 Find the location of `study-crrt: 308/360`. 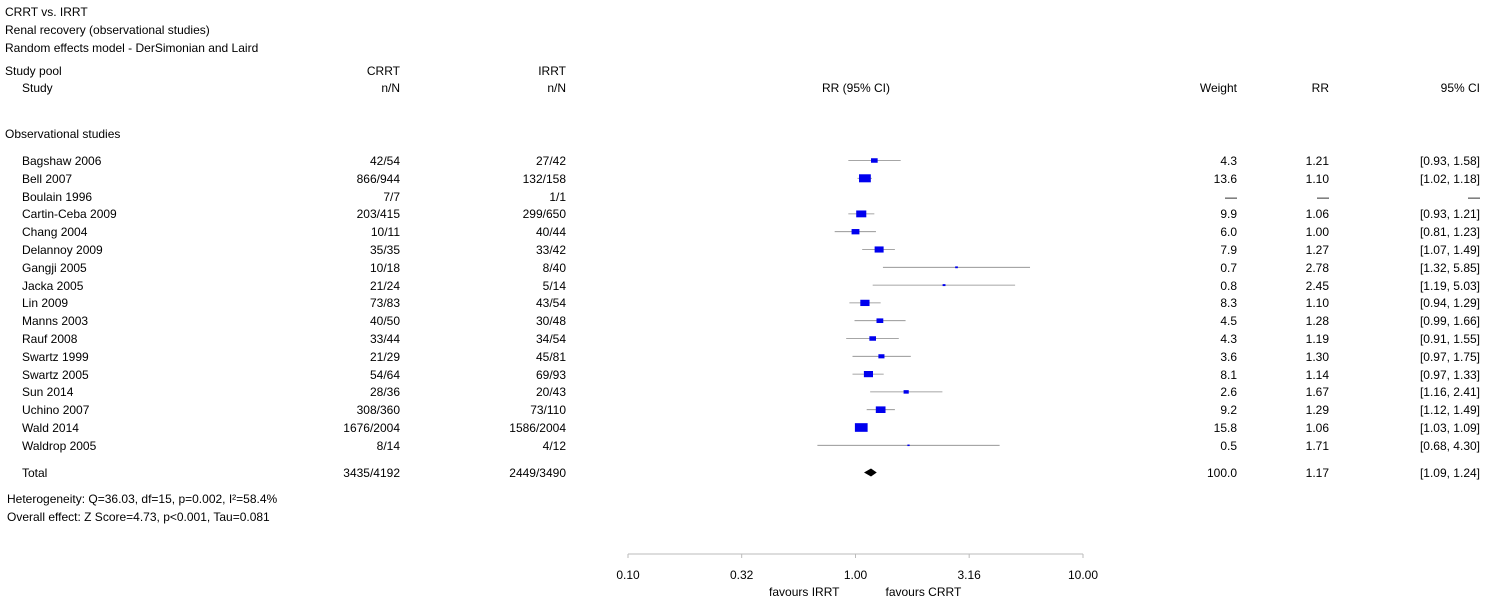

study-crrt: 308/360 is located at coordinates (378, 410).